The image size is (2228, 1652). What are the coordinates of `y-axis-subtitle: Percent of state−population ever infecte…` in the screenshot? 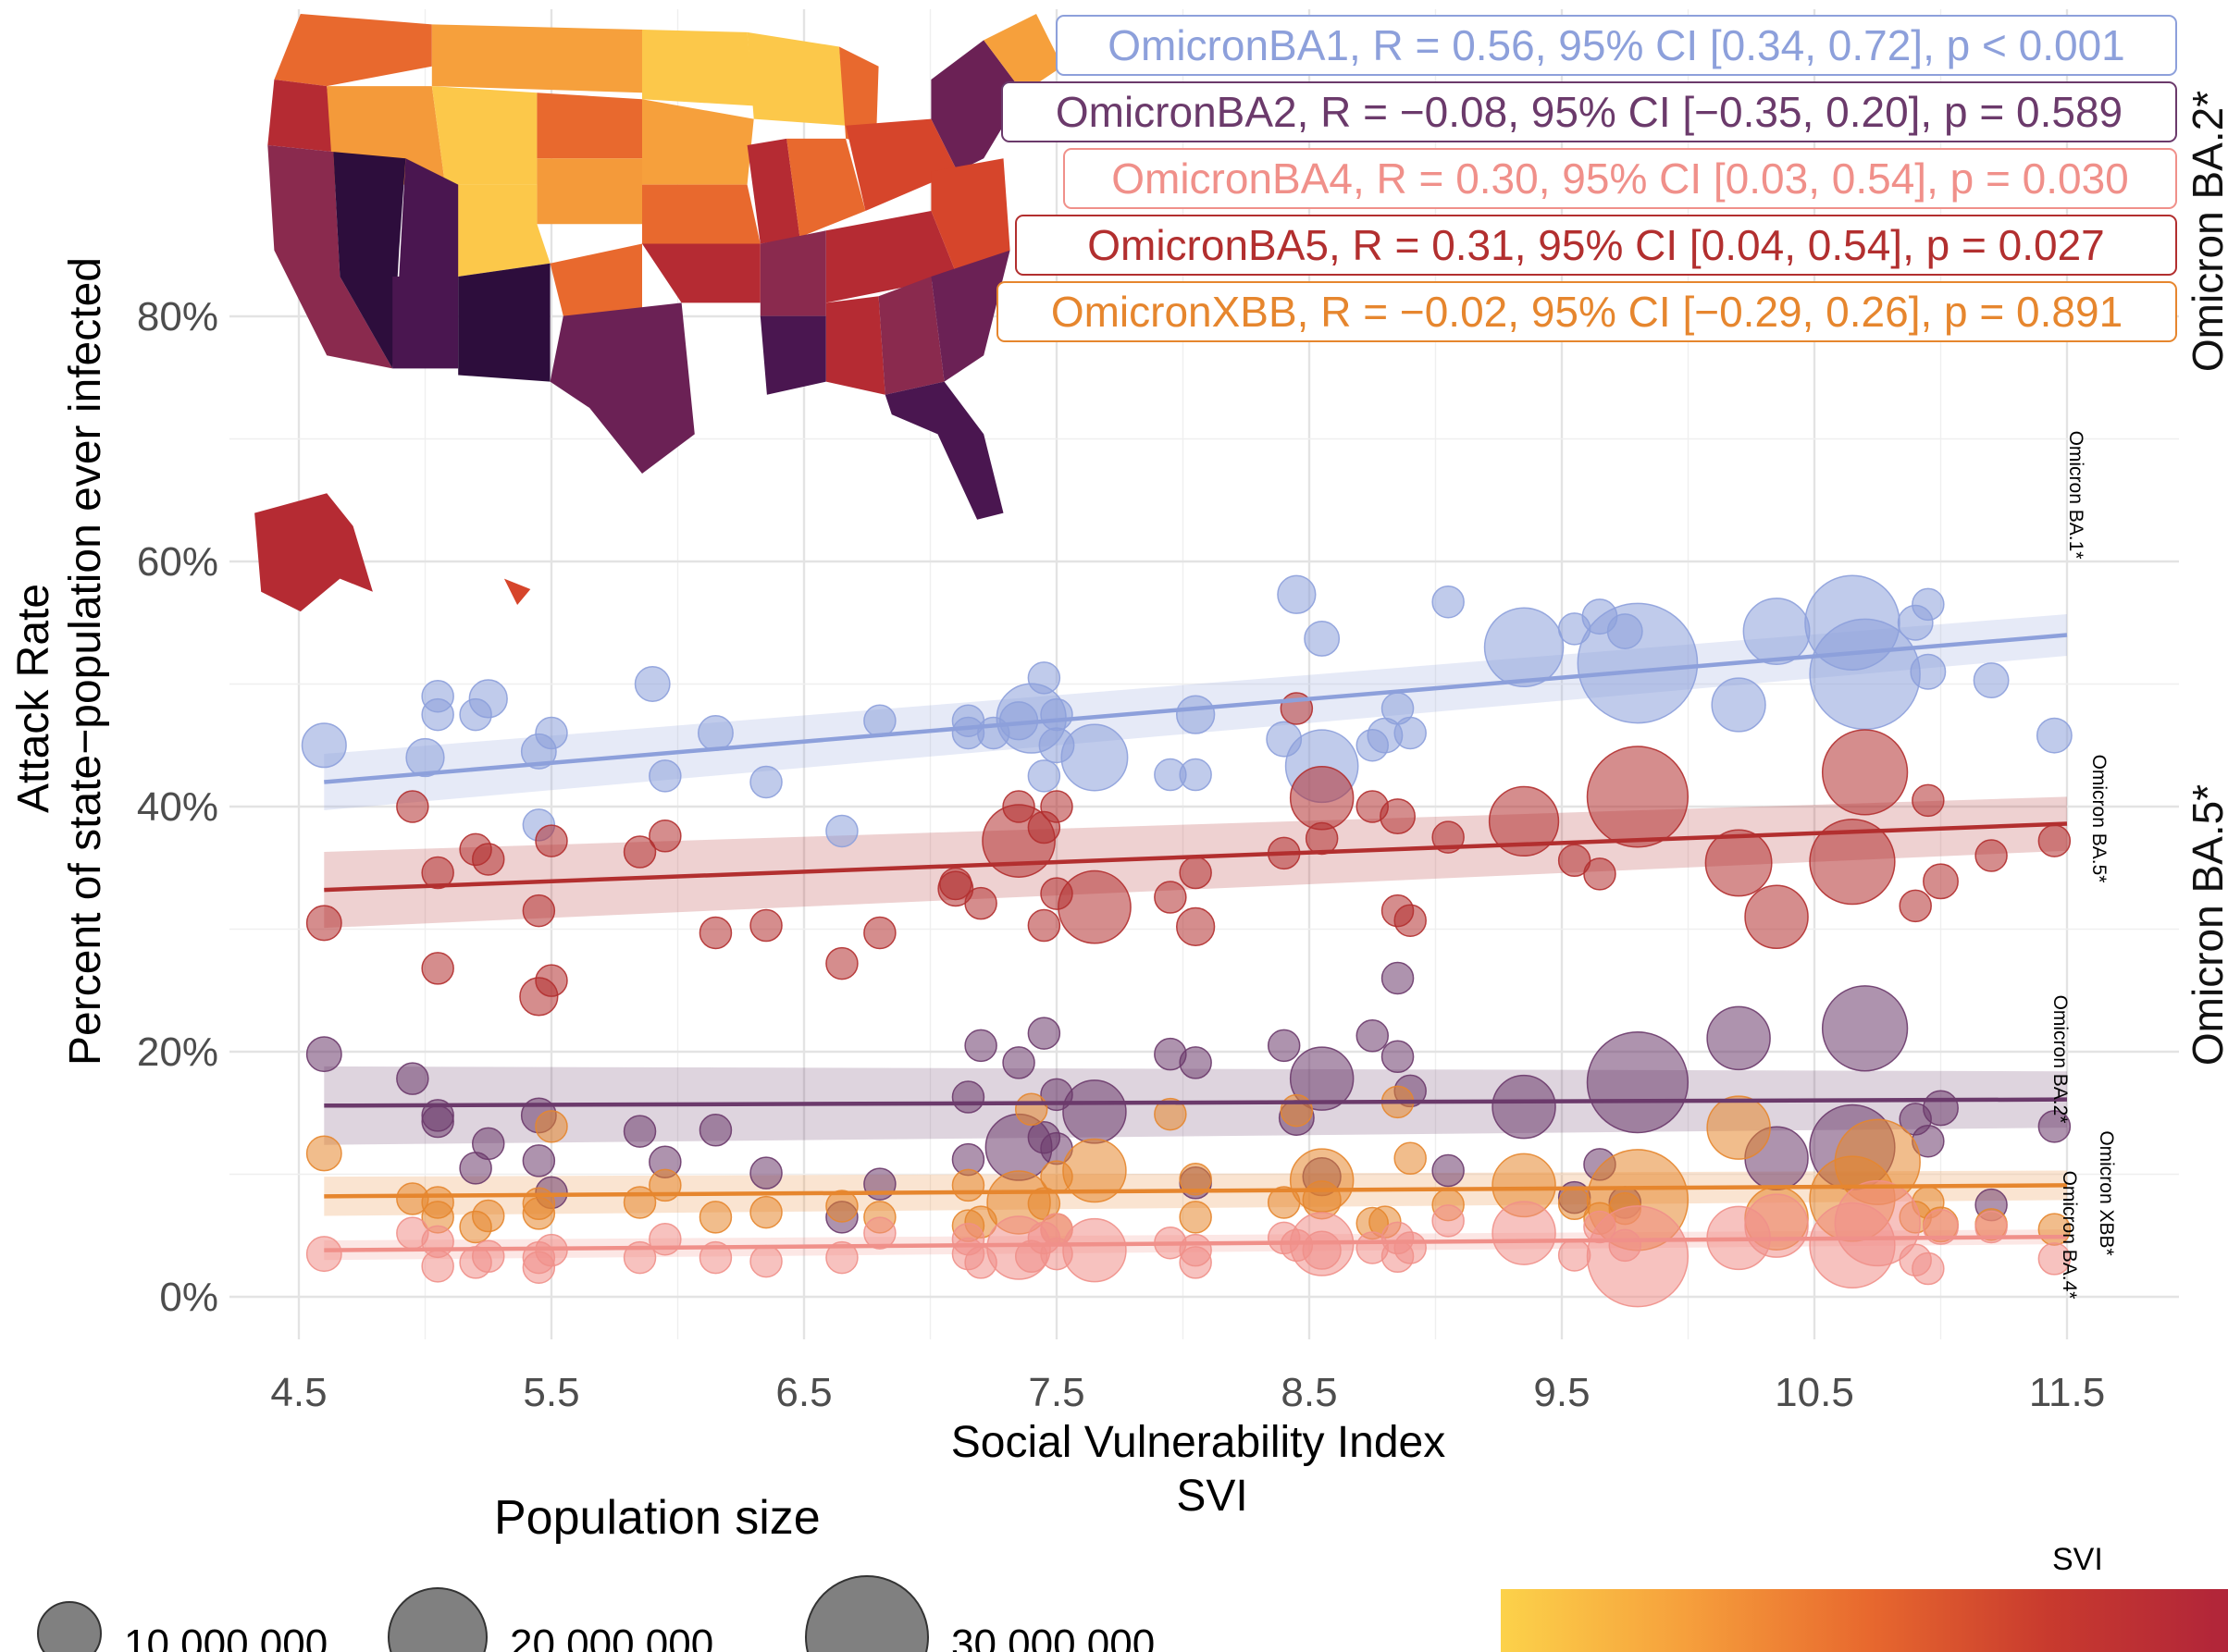 It's located at (85, 661).